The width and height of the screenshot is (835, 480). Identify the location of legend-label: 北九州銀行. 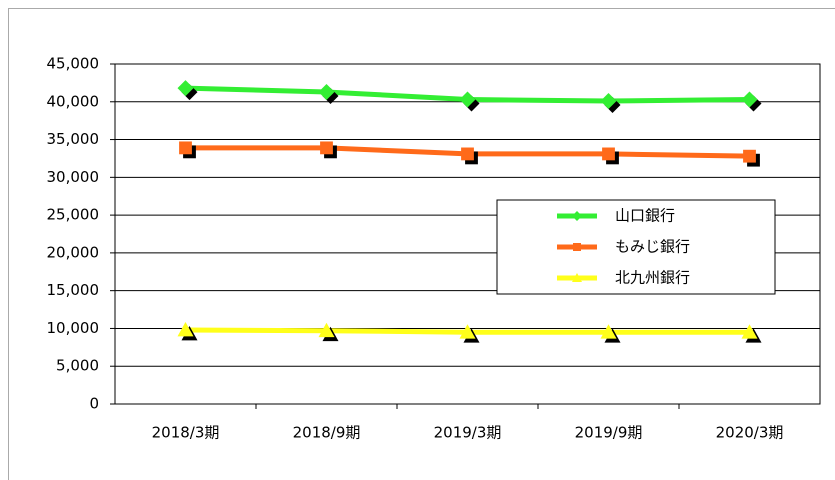
(652, 278).